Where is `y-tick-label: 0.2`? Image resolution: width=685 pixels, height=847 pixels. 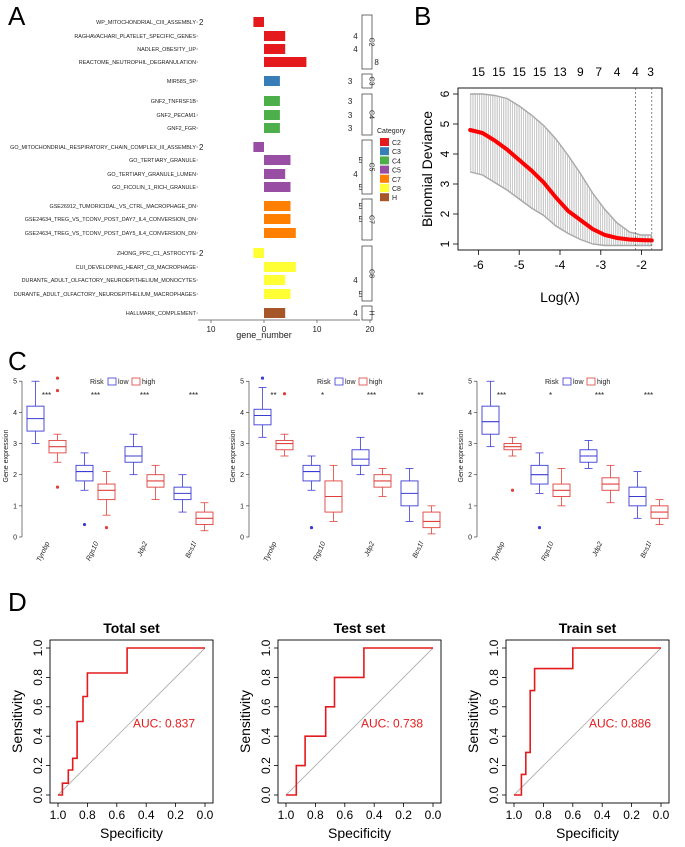 y-tick-label: 0.2 is located at coordinates (494, 765).